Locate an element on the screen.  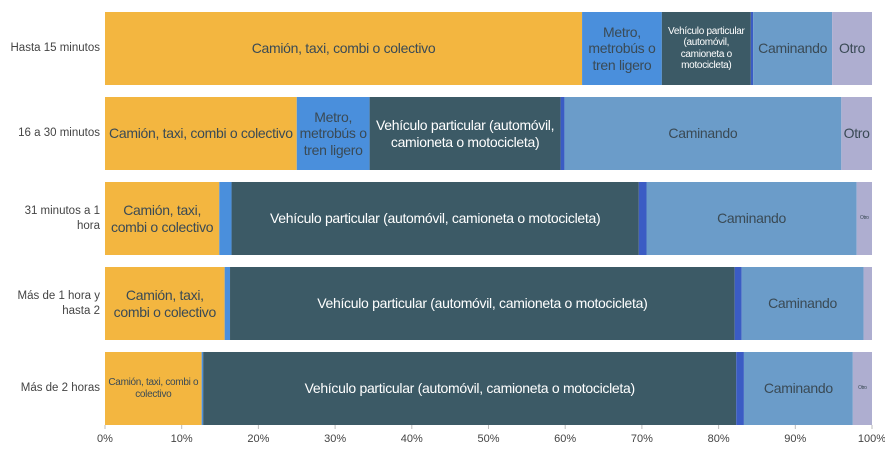
y-tick-label-box: Hasta 15 minutos is located at coordinates (55, 48).